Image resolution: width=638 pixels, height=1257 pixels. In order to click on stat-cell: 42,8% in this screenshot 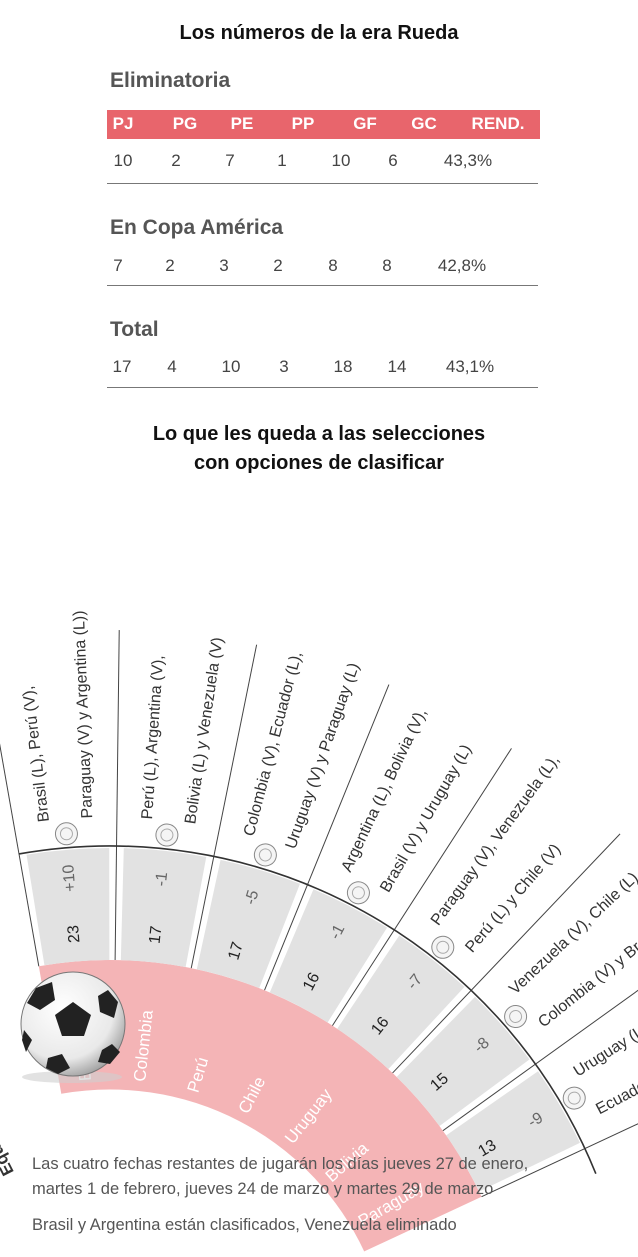, I will do `click(462, 265)`.